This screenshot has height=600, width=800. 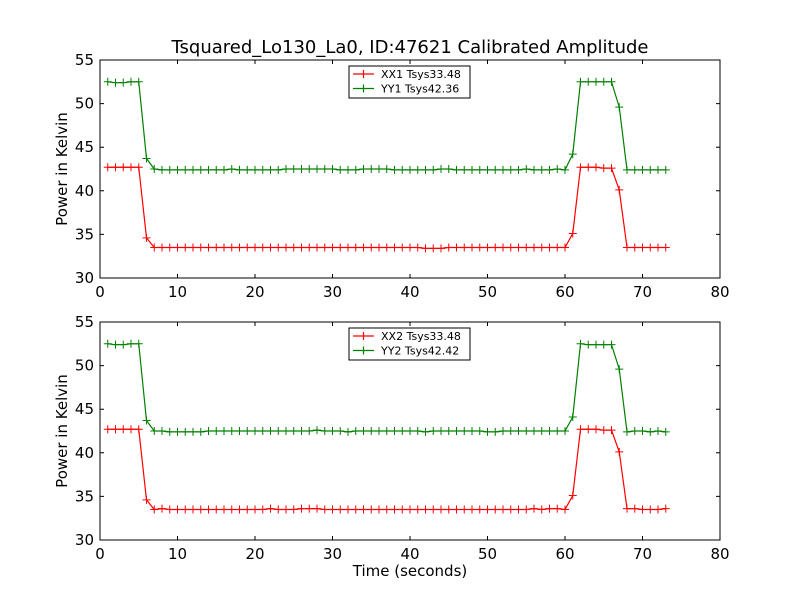 What do you see at coordinates (254, 292) in the screenshot?
I see `x-tick-label: 20` at bounding box center [254, 292].